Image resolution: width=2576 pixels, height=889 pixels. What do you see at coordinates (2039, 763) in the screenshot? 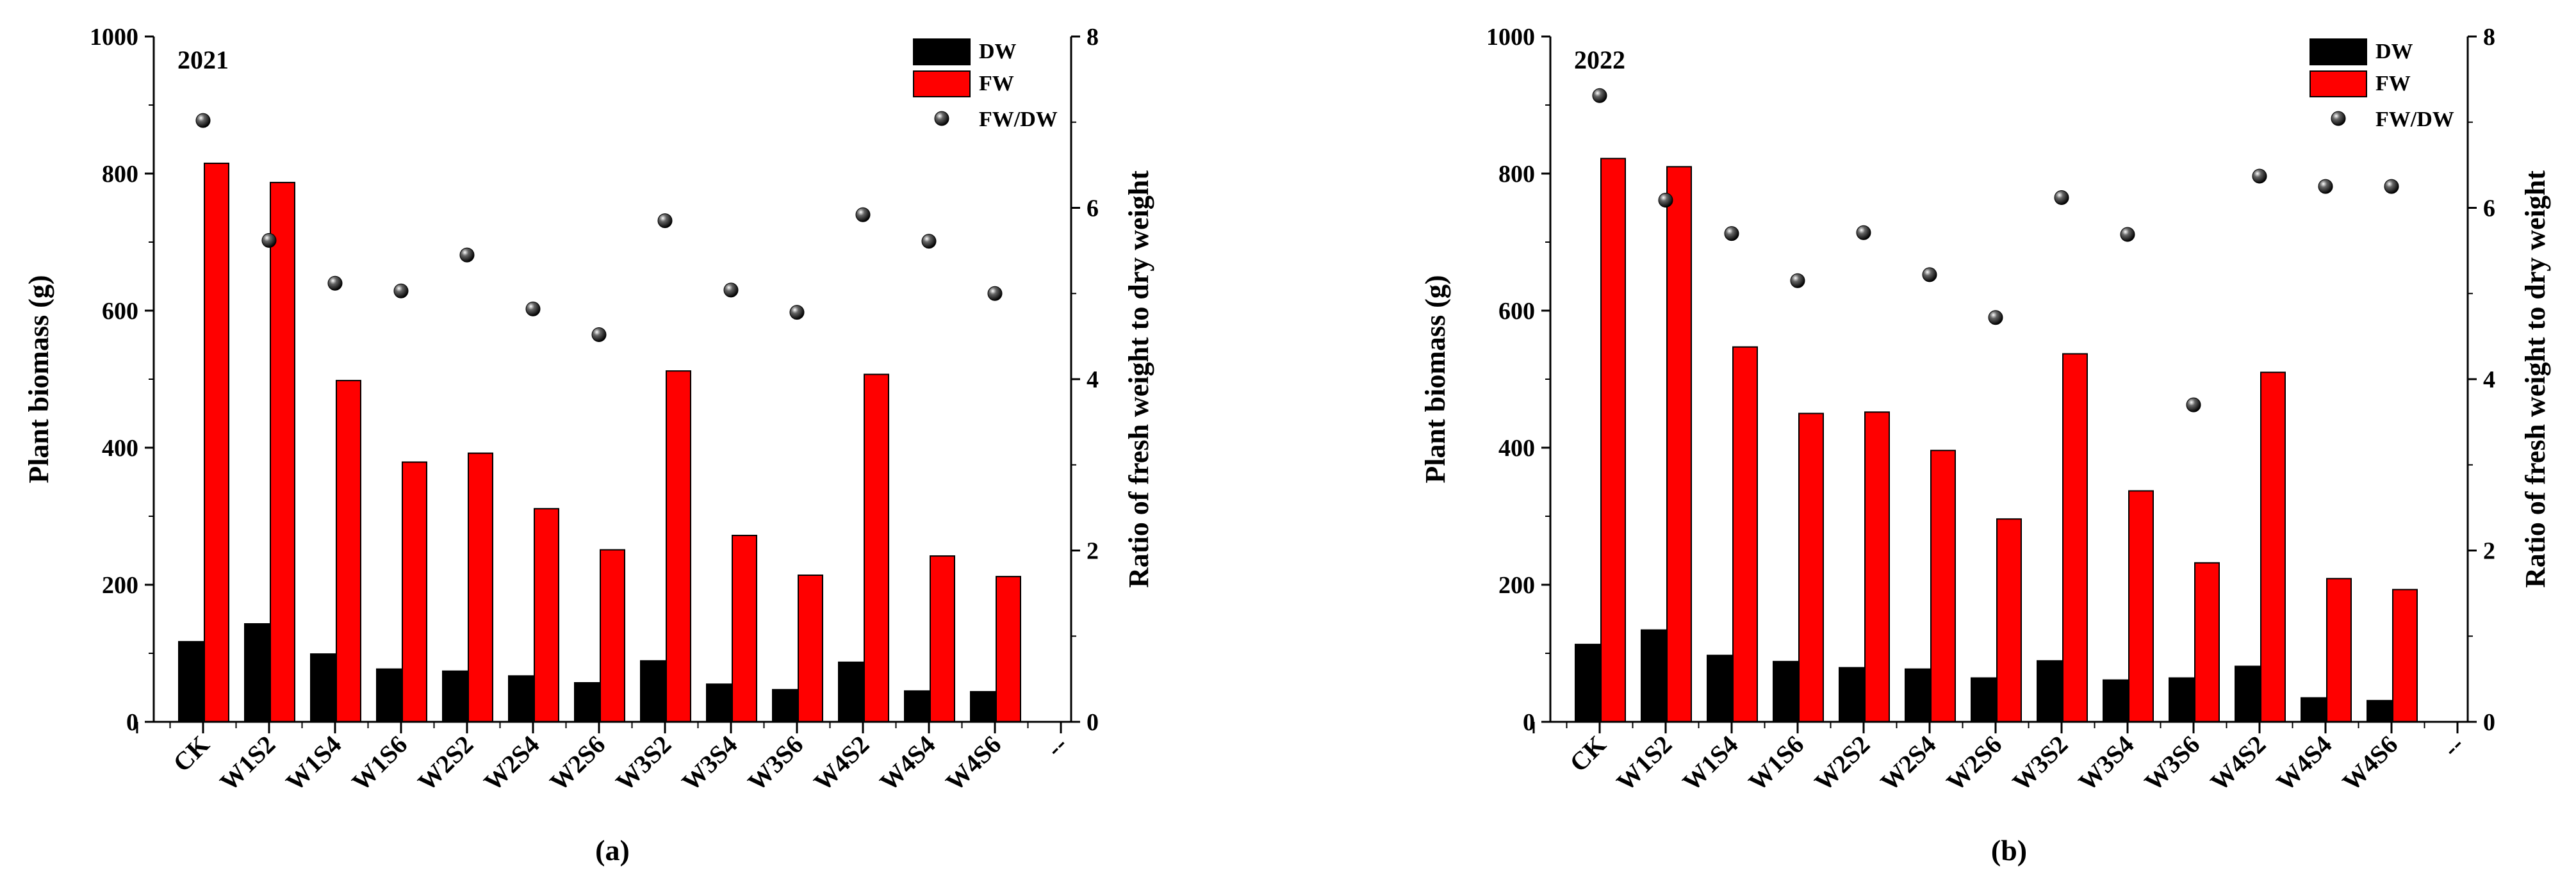
I see `x-tick-label-W3S2: W3S2` at bounding box center [2039, 763].